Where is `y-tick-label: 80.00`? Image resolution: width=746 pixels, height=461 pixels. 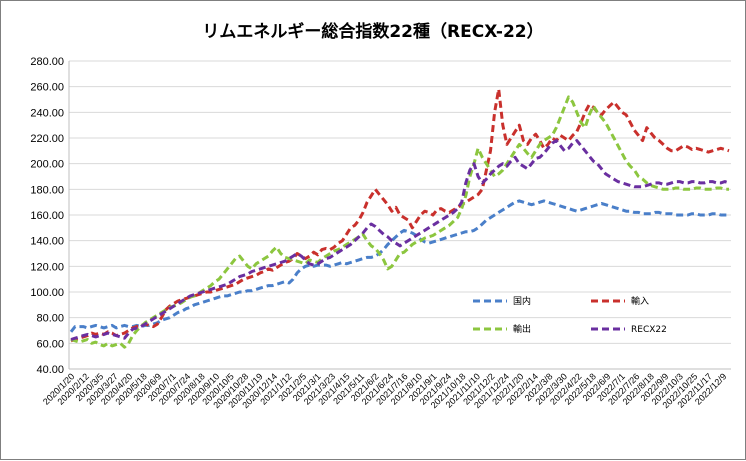 y-tick-label: 80.00 is located at coordinates (50, 319).